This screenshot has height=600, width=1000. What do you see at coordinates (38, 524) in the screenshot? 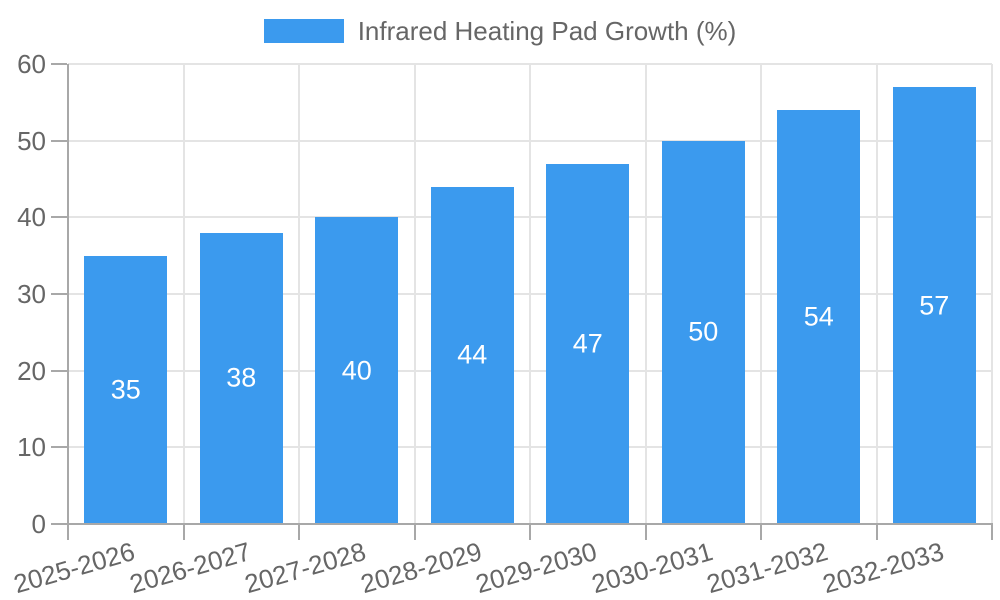
I see `y-tick-label: 0` at bounding box center [38, 524].